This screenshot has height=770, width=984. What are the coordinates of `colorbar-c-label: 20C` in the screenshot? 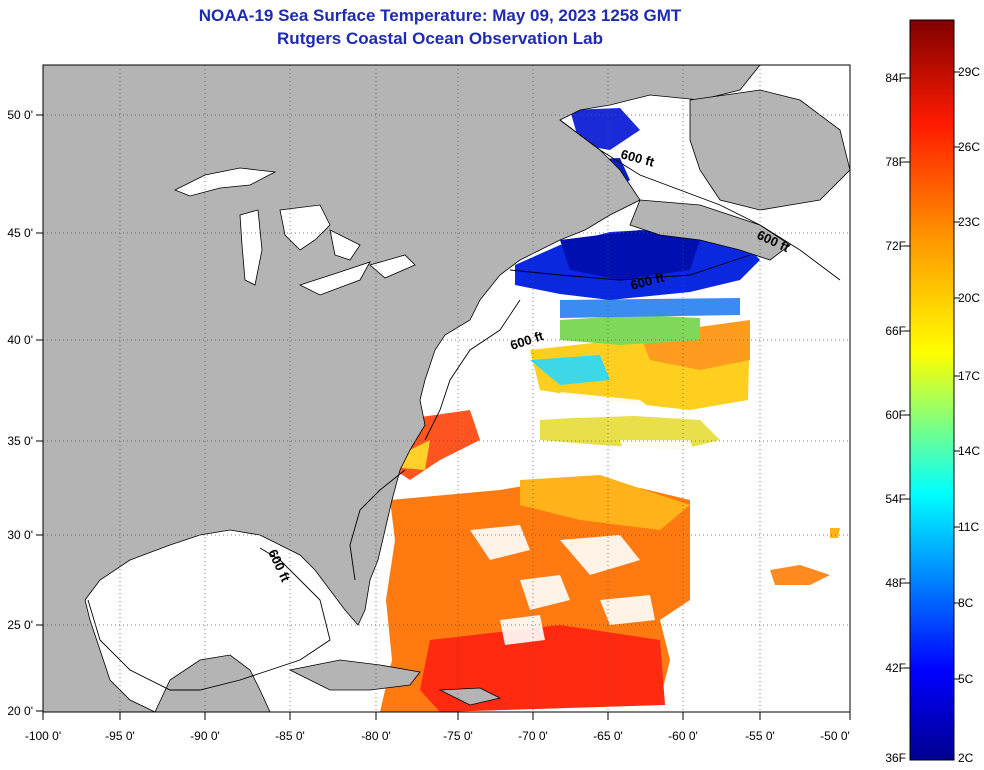 It's located at (969, 298).